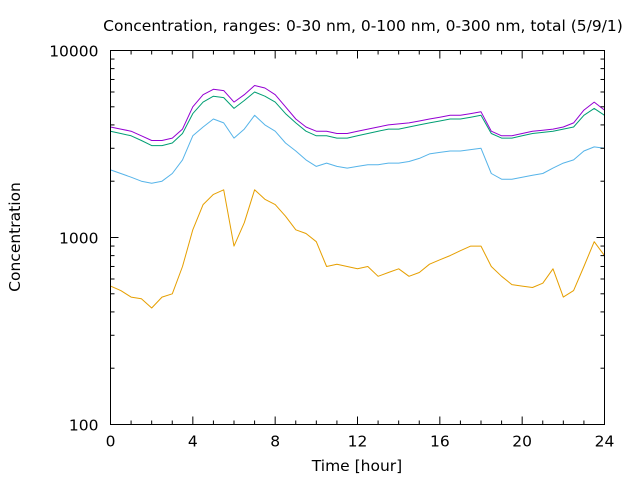 The image size is (640, 480). What do you see at coordinates (193, 442) in the screenshot?
I see `x-tick-label: 4` at bounding box center [193, 442].